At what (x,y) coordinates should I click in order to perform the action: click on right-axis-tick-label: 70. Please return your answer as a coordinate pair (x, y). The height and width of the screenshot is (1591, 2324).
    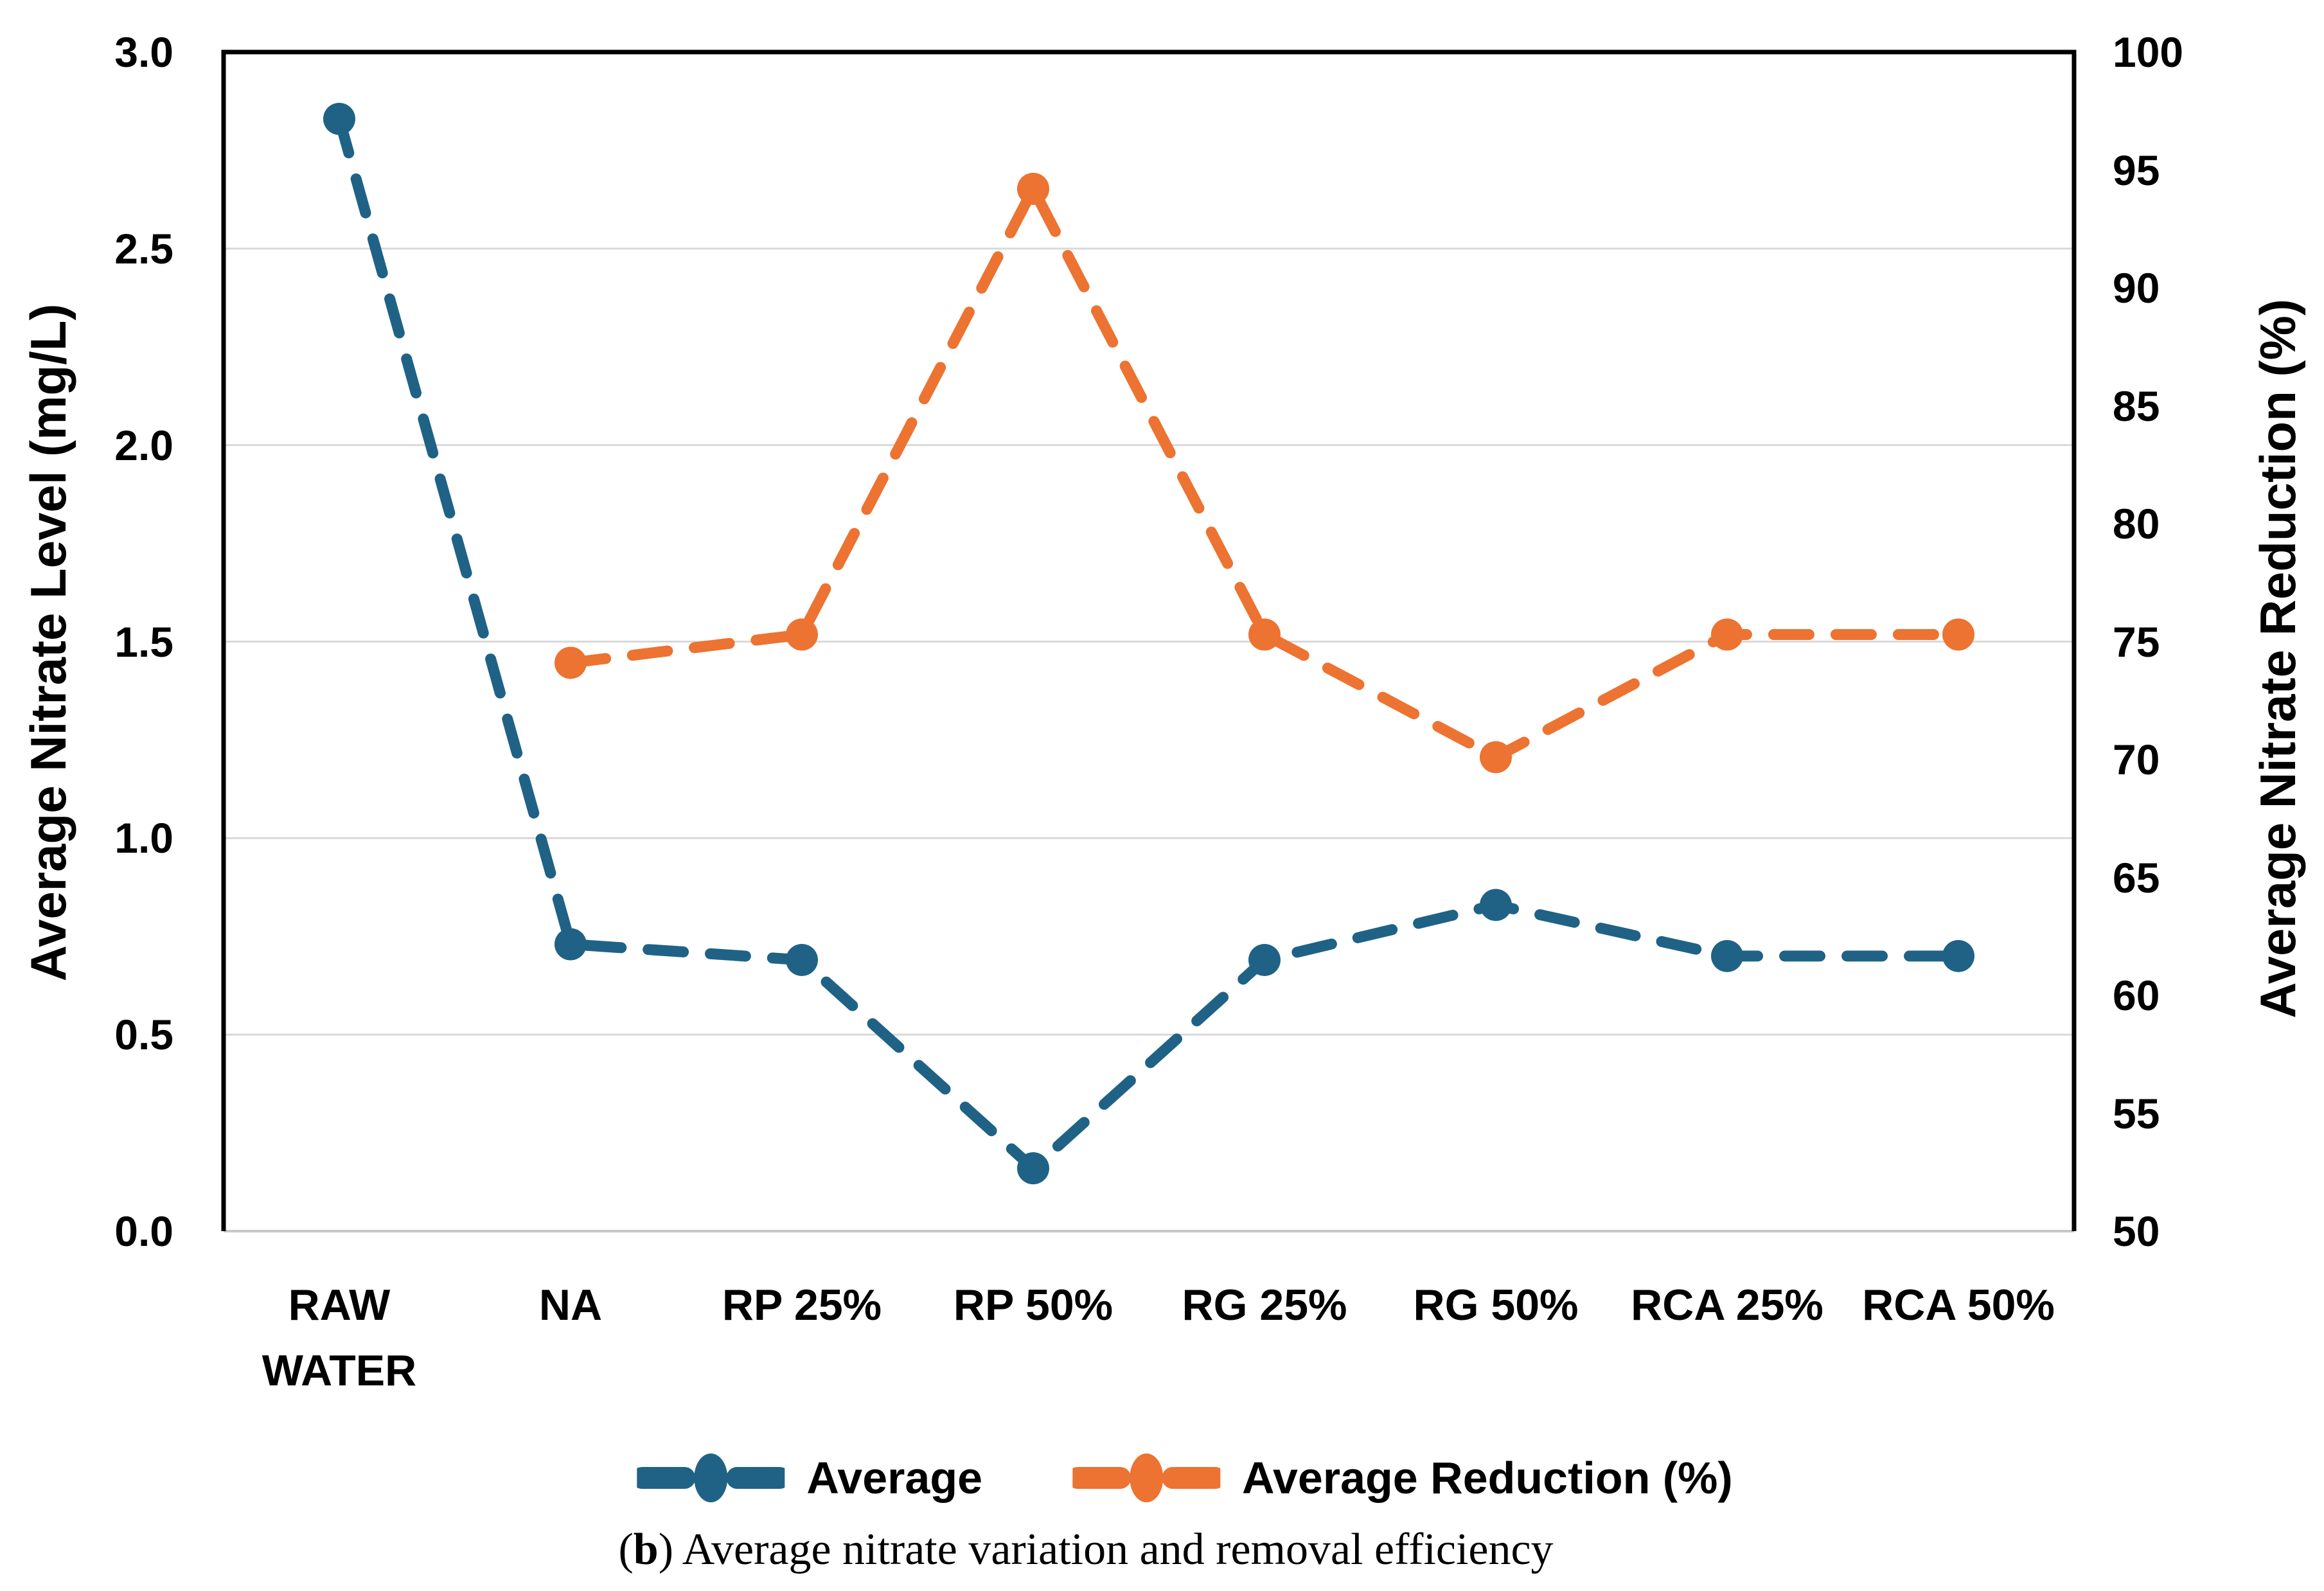
    Looking at the image, I should click on (2136, 759).